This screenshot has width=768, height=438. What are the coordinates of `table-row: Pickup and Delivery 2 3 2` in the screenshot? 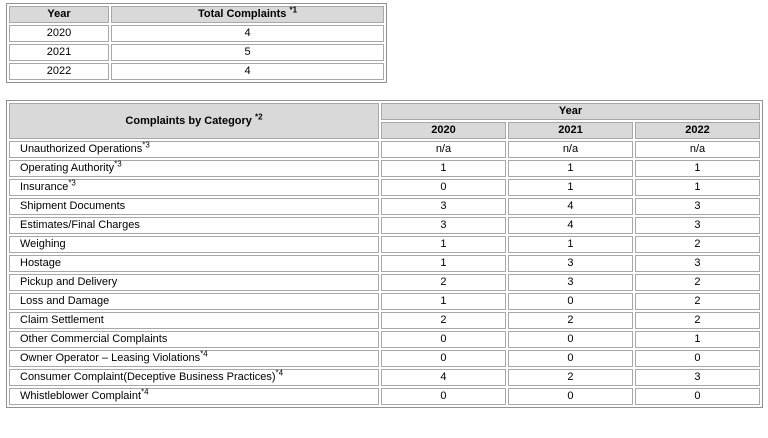 It's located at (384, 282).